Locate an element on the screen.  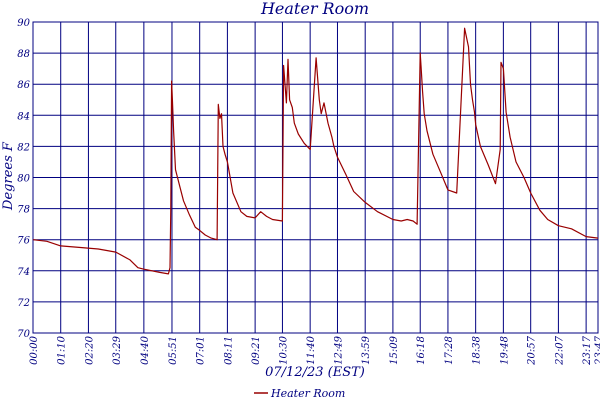
x-tick-label: 10:30 is located at coordinates (283, 349).